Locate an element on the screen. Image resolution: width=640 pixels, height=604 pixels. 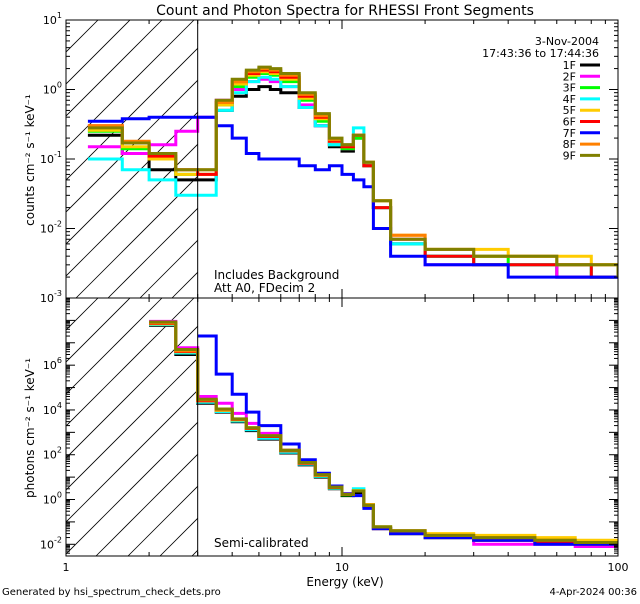
legend-label-1f: 1F is located at coordinates (569, 65).